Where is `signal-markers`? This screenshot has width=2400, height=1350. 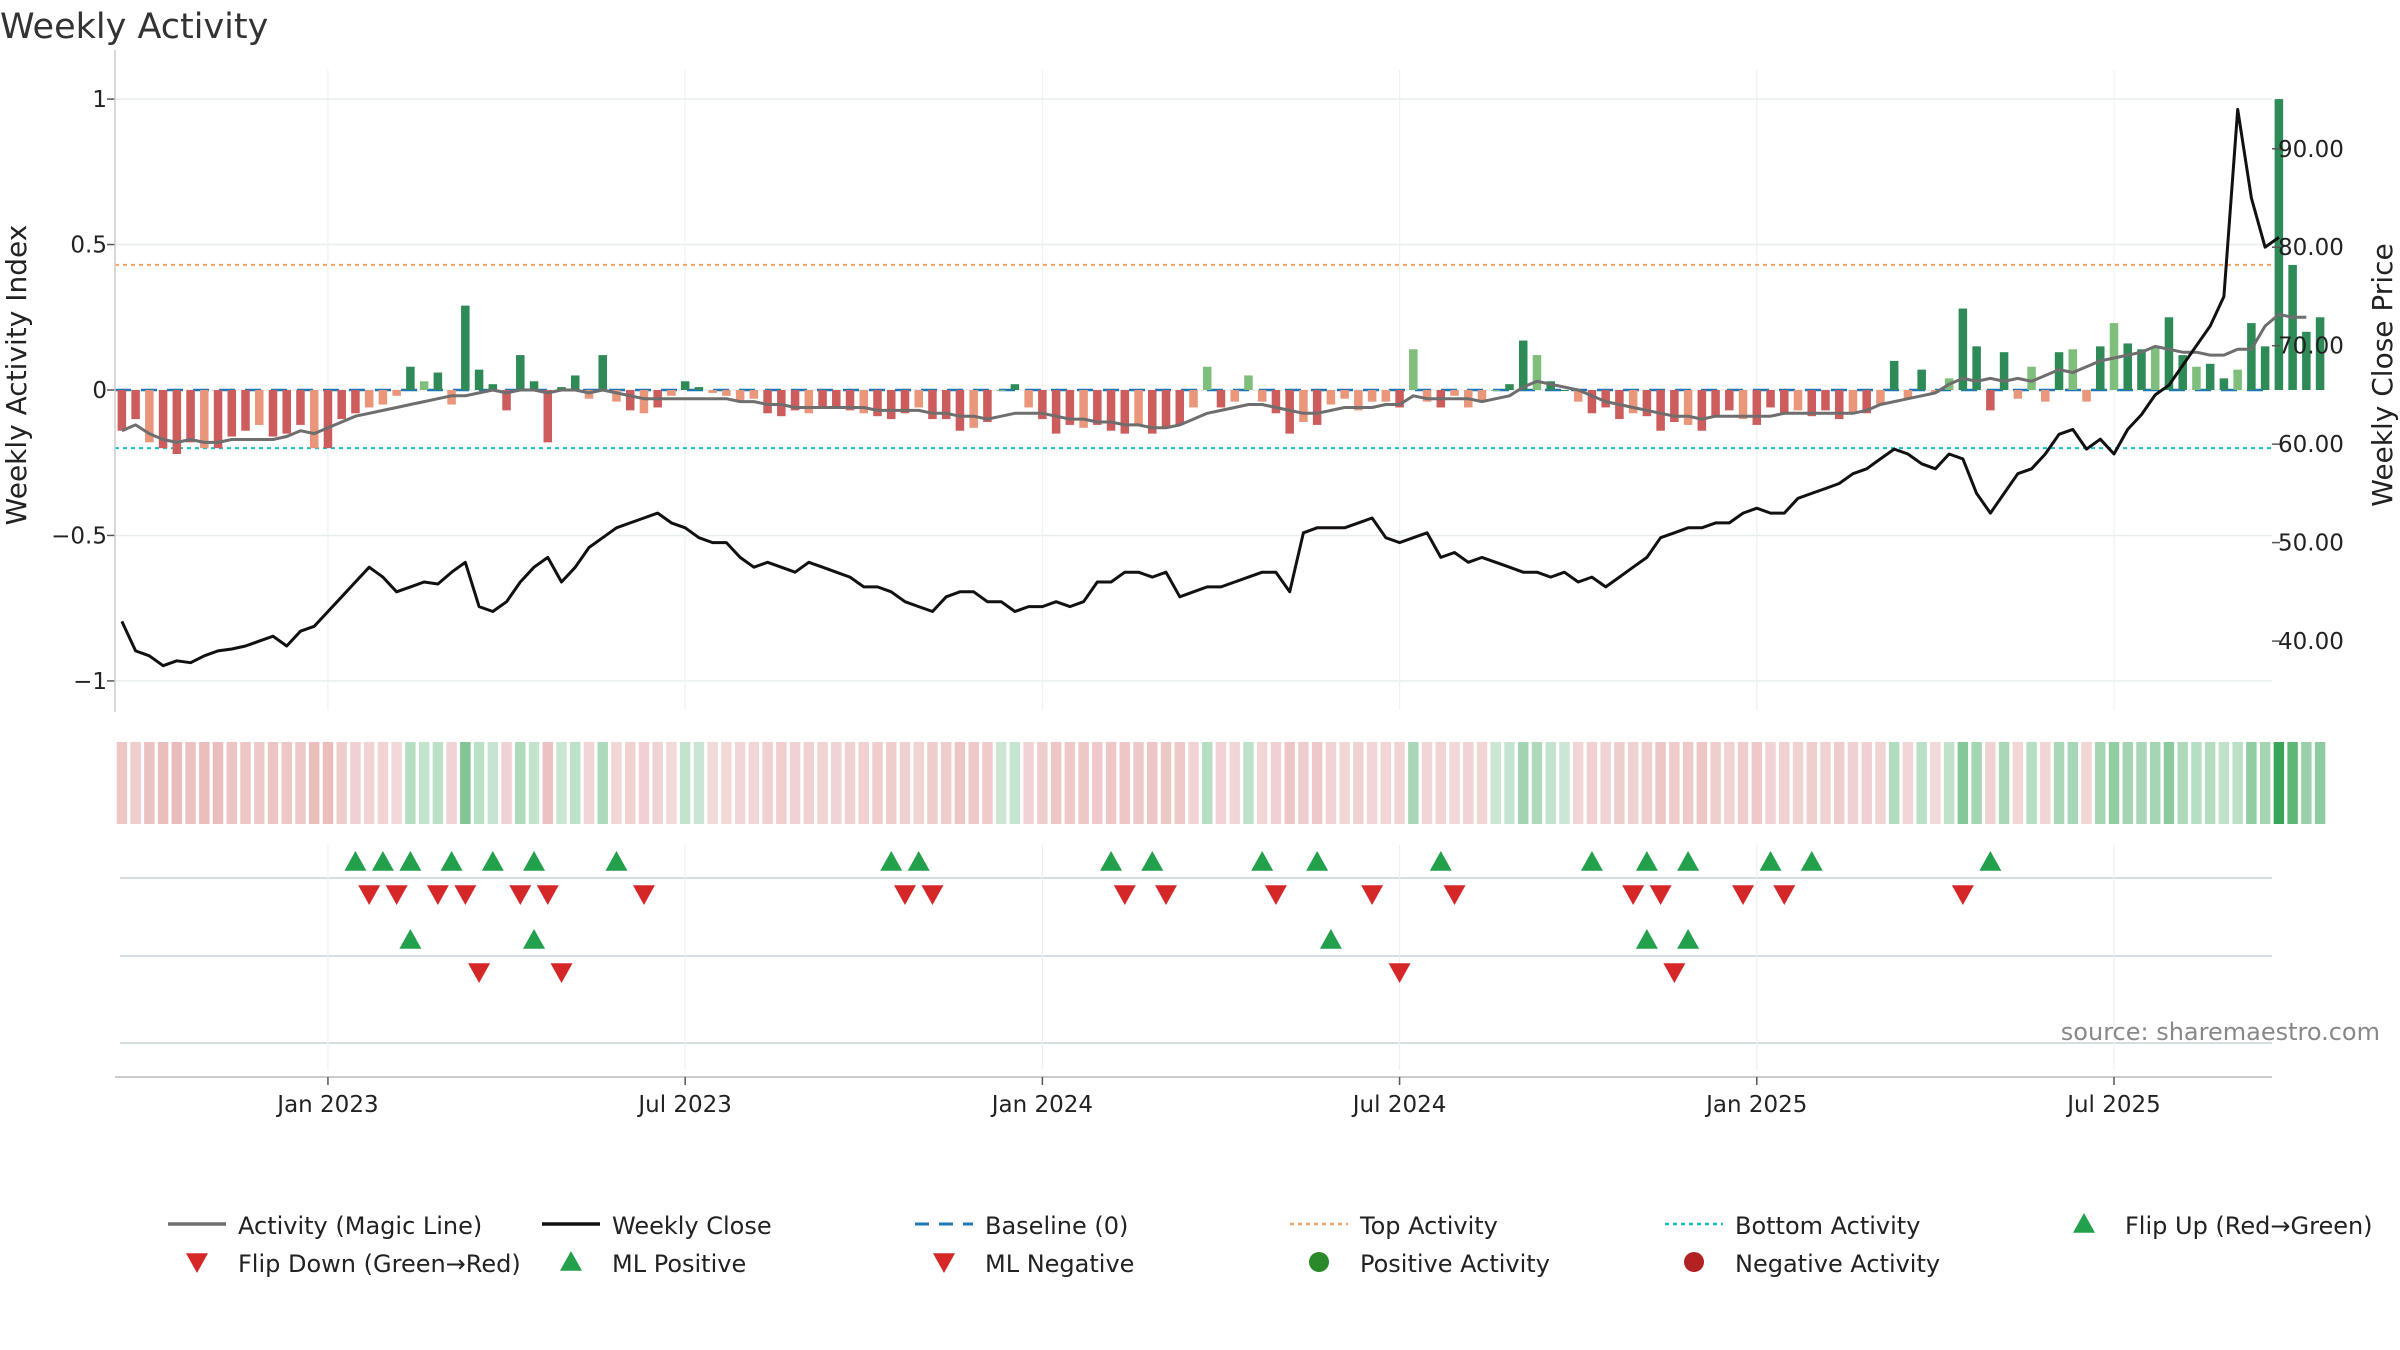
signal-markers is located at coordinates (1196, 957).